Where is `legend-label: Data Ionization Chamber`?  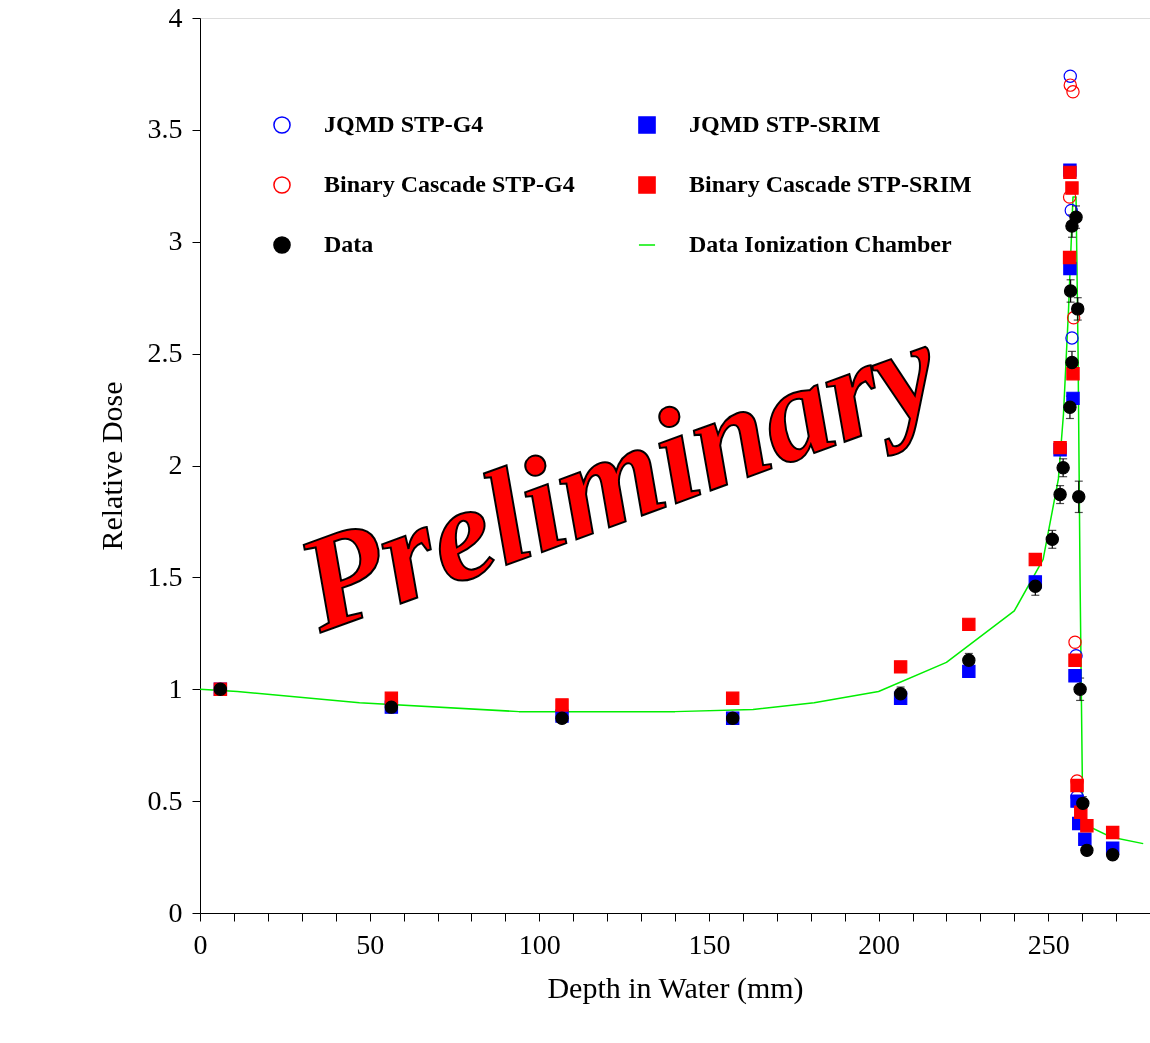 legend-label: Data Ionization Chamber is located at coordinates (821, 244).